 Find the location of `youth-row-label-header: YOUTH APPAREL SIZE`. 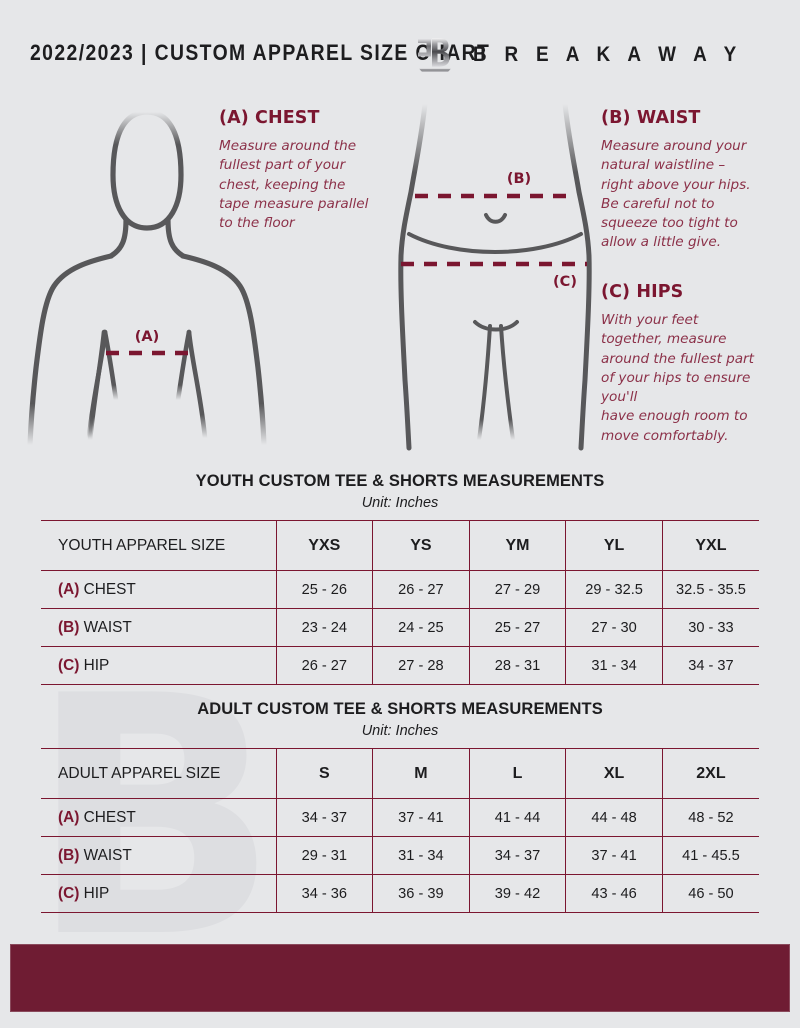

youth-row-label-header: YOUTH APPAREL SIZE is located at coordinates (159, 545).